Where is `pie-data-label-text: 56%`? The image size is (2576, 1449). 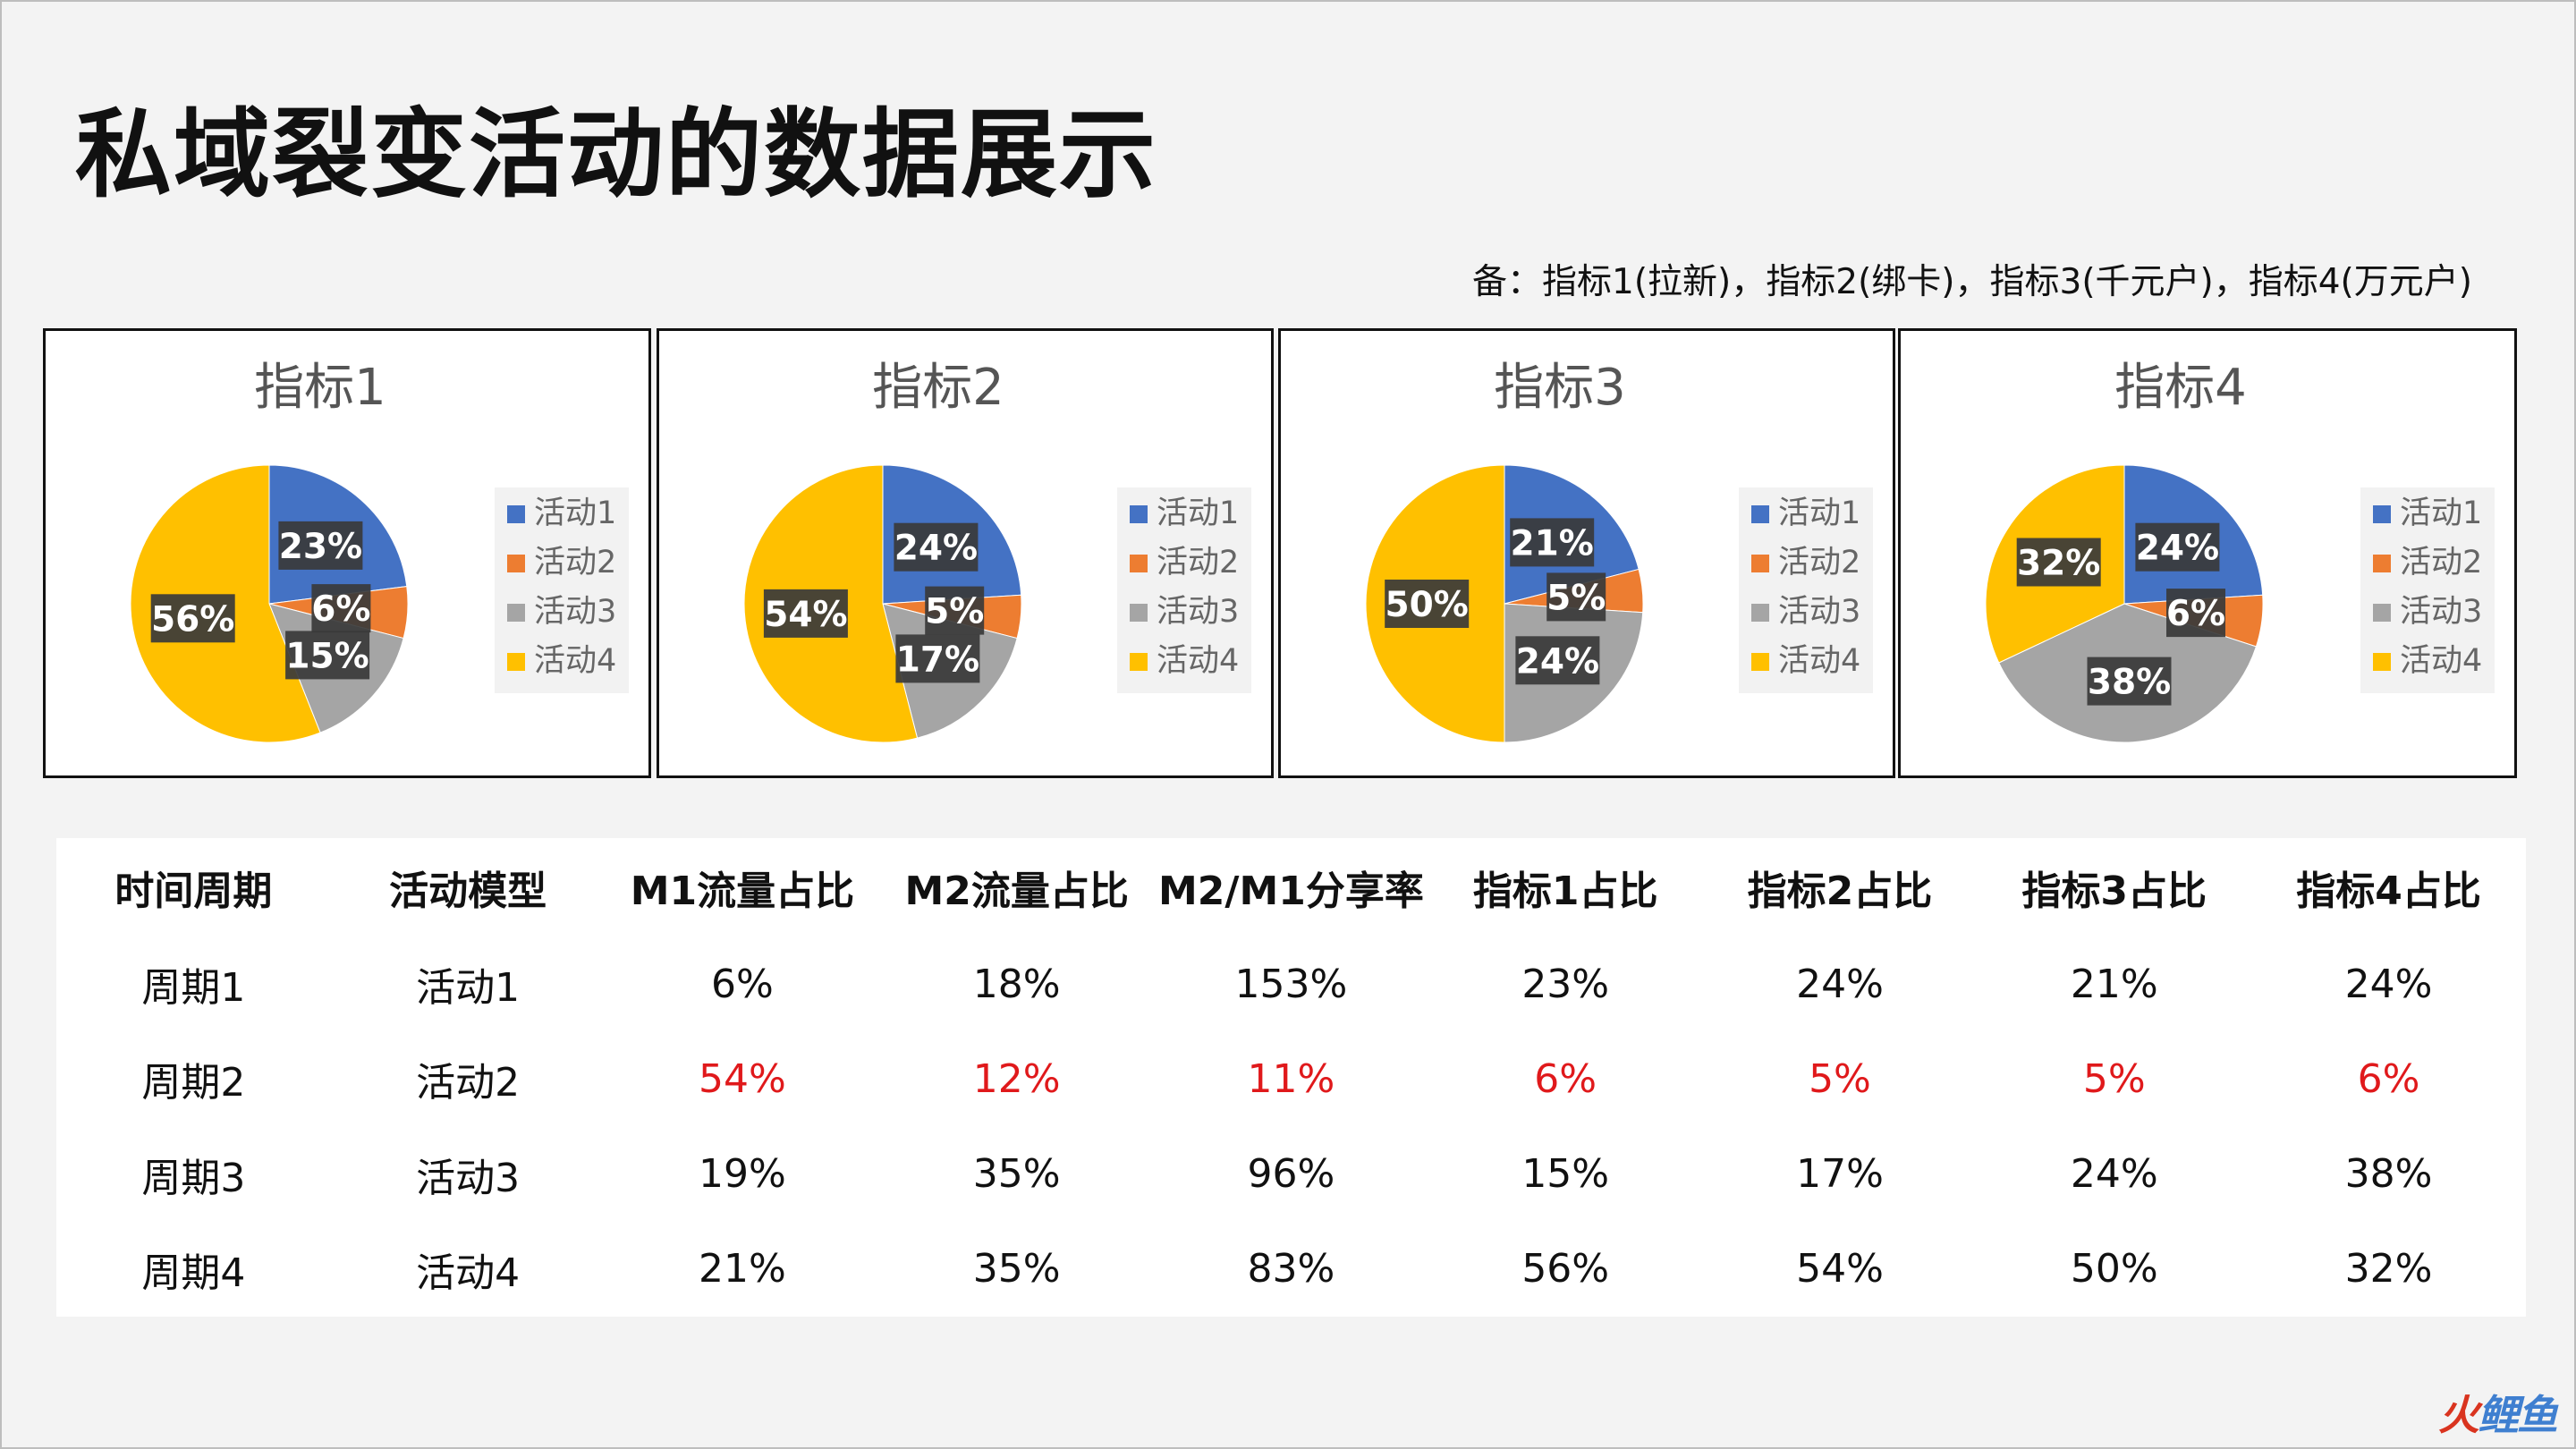 pie-data-label-text: 56% is located at coordinates (192, 619).